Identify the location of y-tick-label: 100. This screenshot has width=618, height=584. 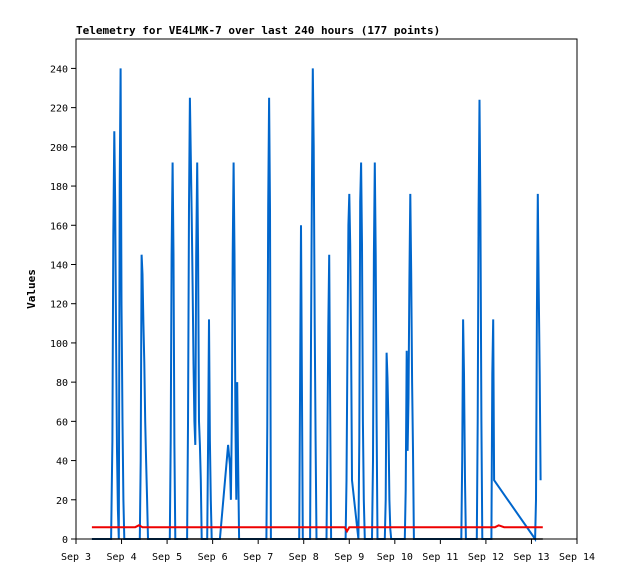
(59, 344).